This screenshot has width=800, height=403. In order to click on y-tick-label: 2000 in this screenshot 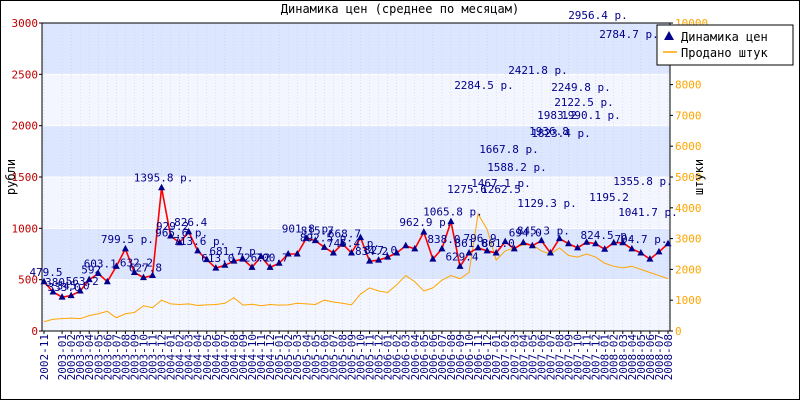, I will do `click(25, 126)`.